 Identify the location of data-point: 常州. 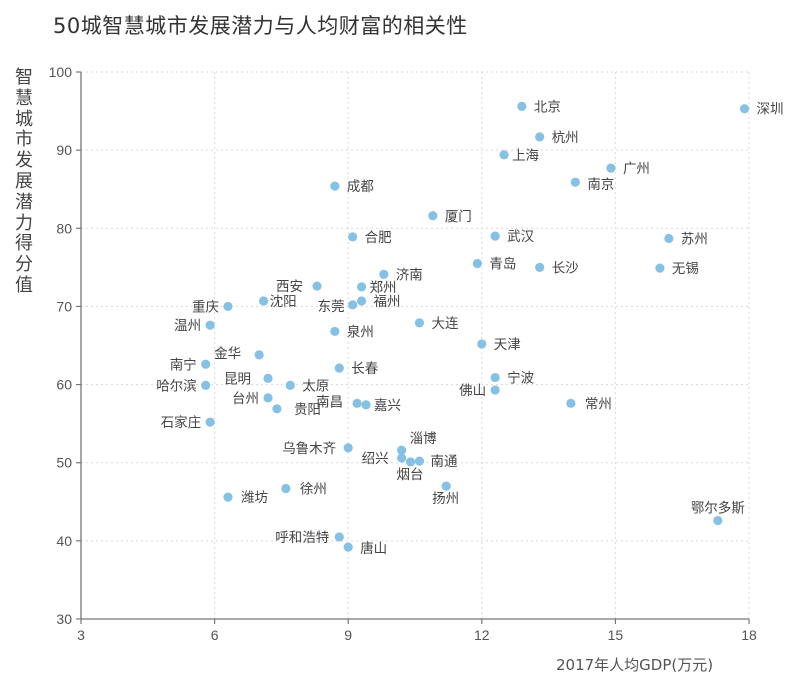
(589, 404).